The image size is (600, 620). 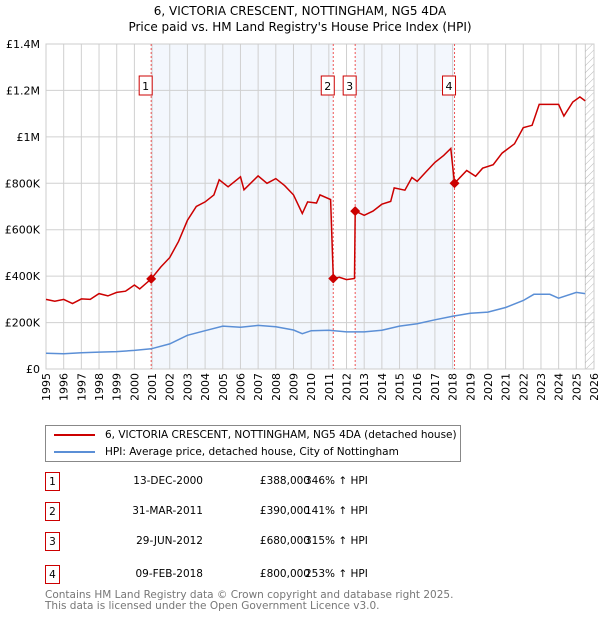 I want to click on x-tick-label: 2018, so click(x=453, y=386).